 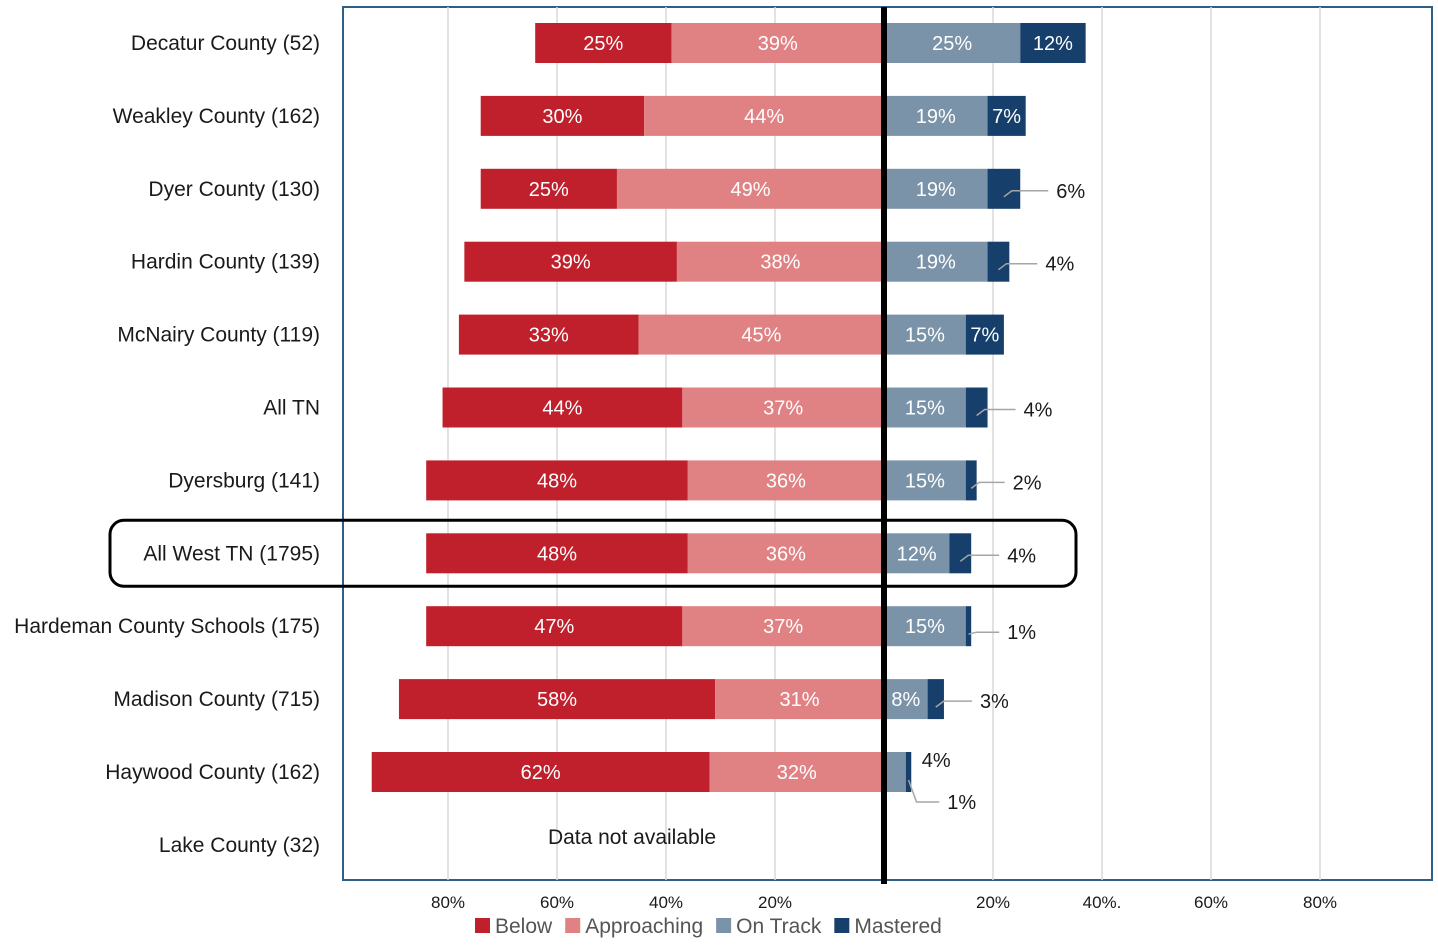 I want to click on category-label-haywood-county-162: Haywood County (162), so click(x=212, y=772).